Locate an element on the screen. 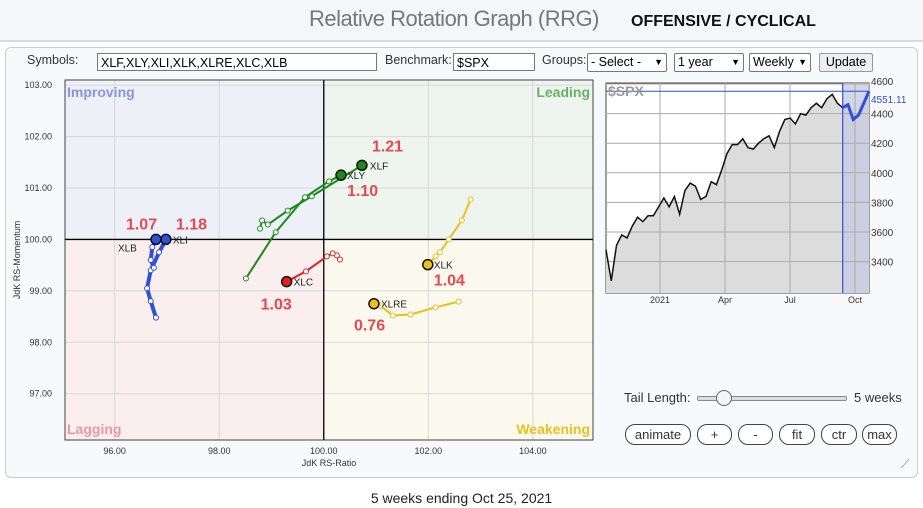 The height and width of the screenshot is (508, 923). benchmark-area is located at coordinates (737, 192).